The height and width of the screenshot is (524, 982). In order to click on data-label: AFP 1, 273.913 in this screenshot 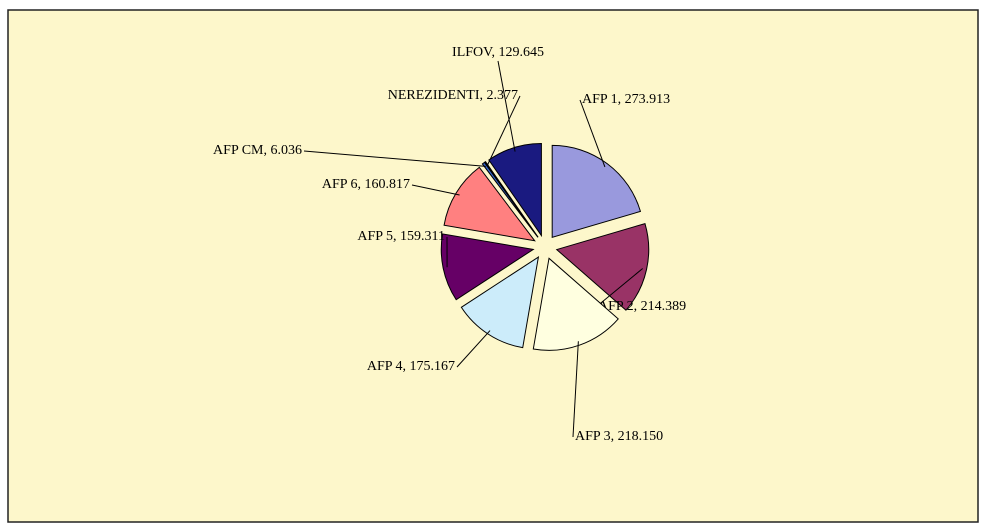, I will do `click(626, 99)`.